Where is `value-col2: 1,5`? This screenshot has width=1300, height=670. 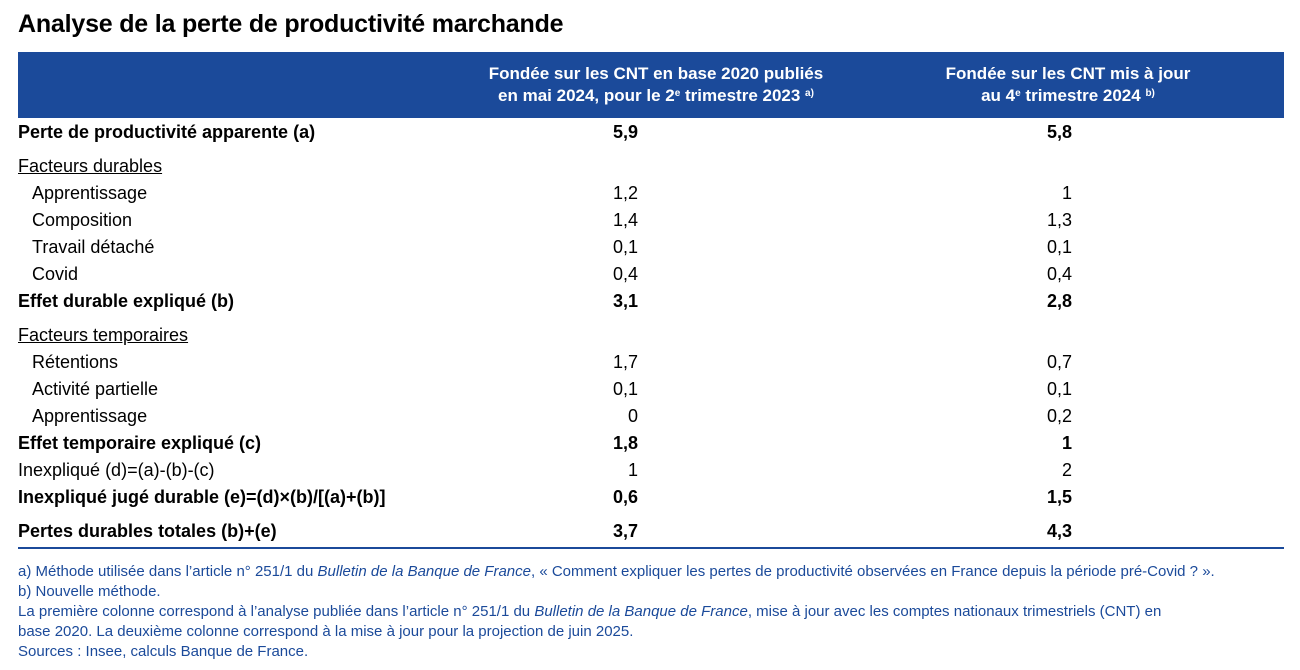
value-col2: 1,5 is located at coordinates (1059, 497).